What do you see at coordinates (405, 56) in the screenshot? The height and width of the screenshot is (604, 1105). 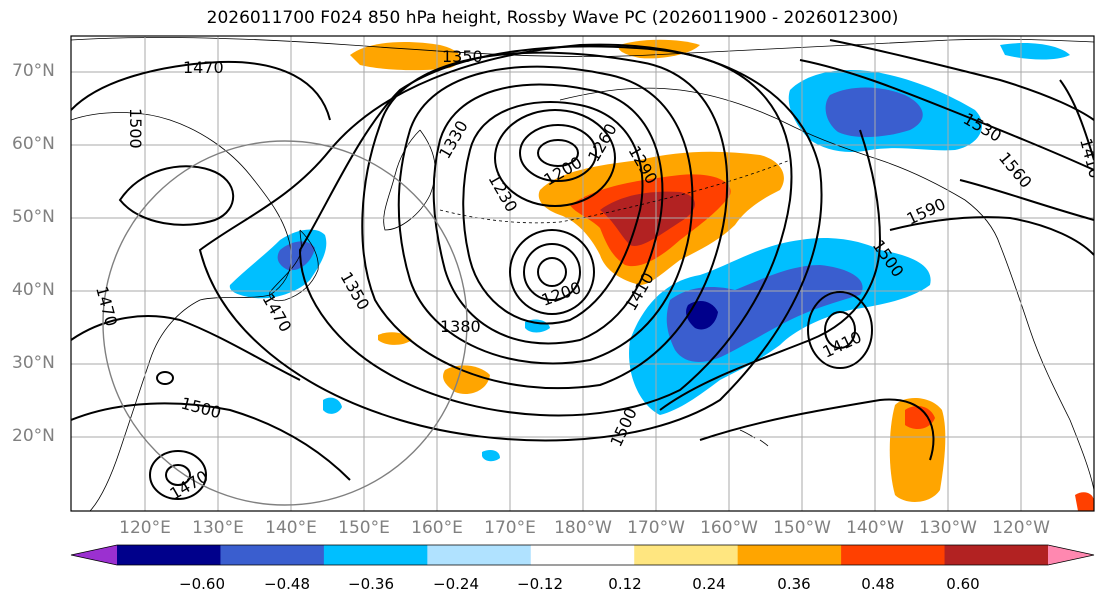 I see `positive-anomaly-okhotsk` at bounding box center [405, 56].